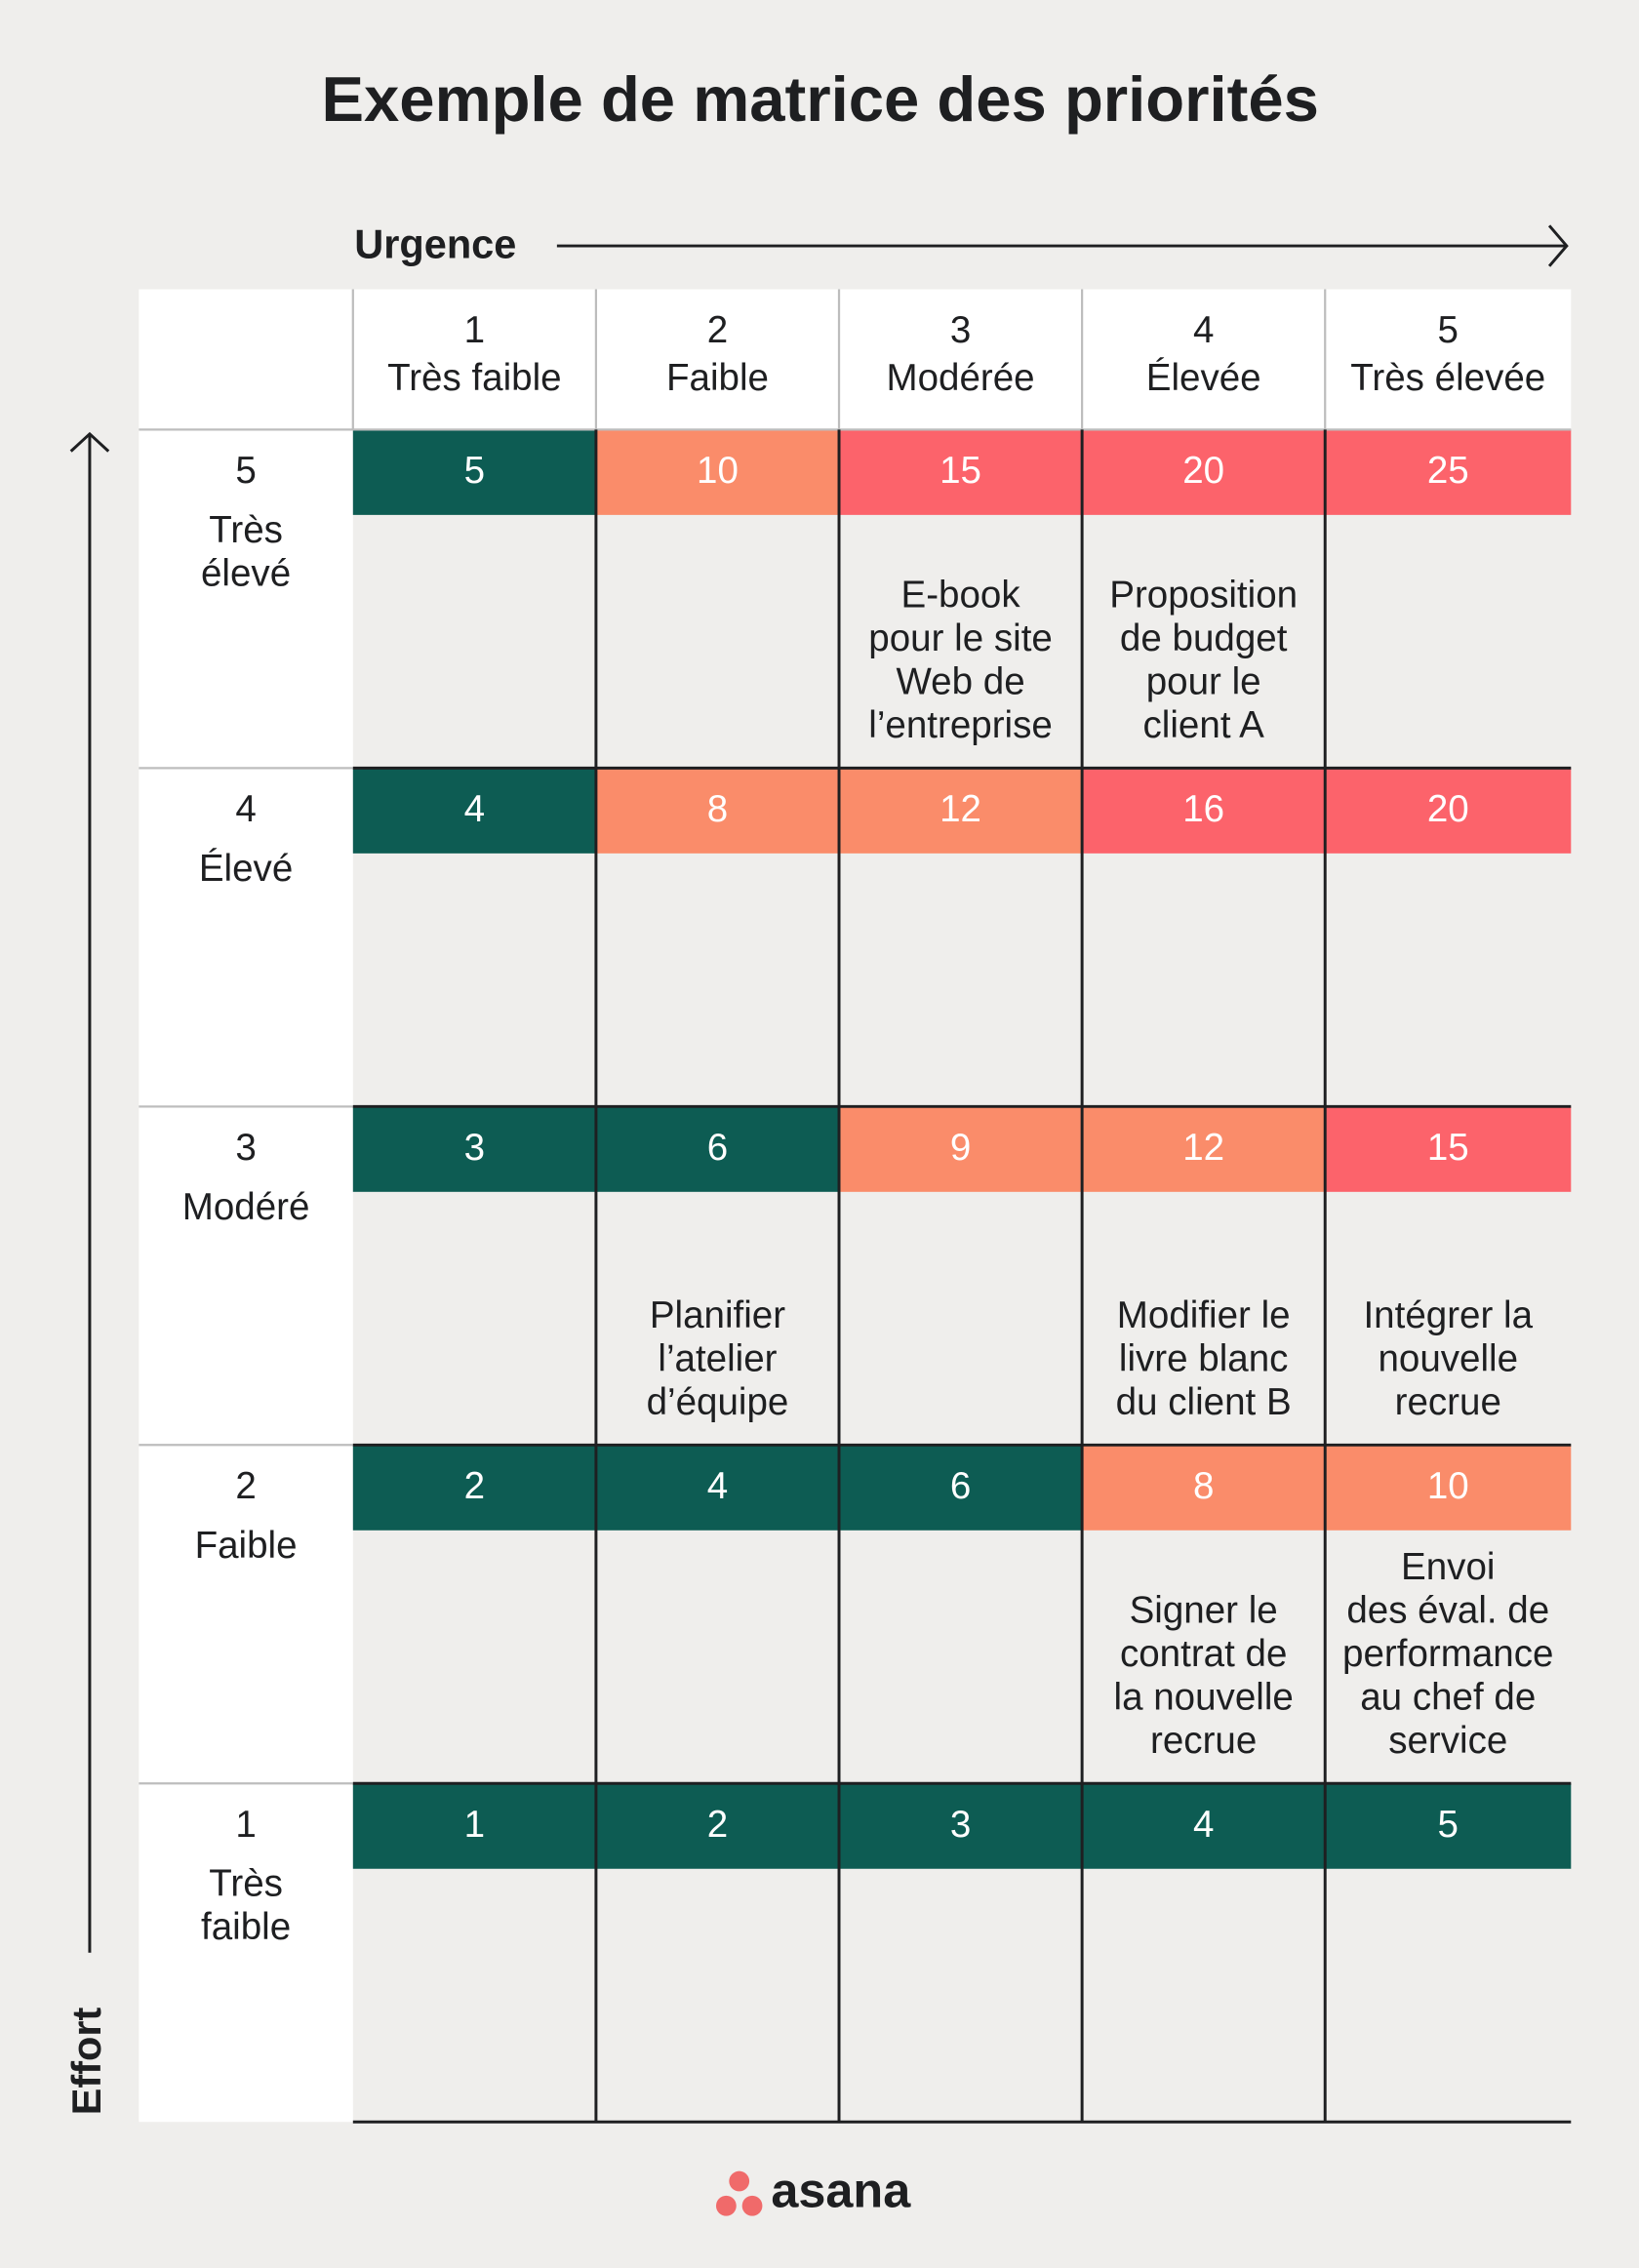  I want to click on task-line: Signer le, so click(1204, 1610).